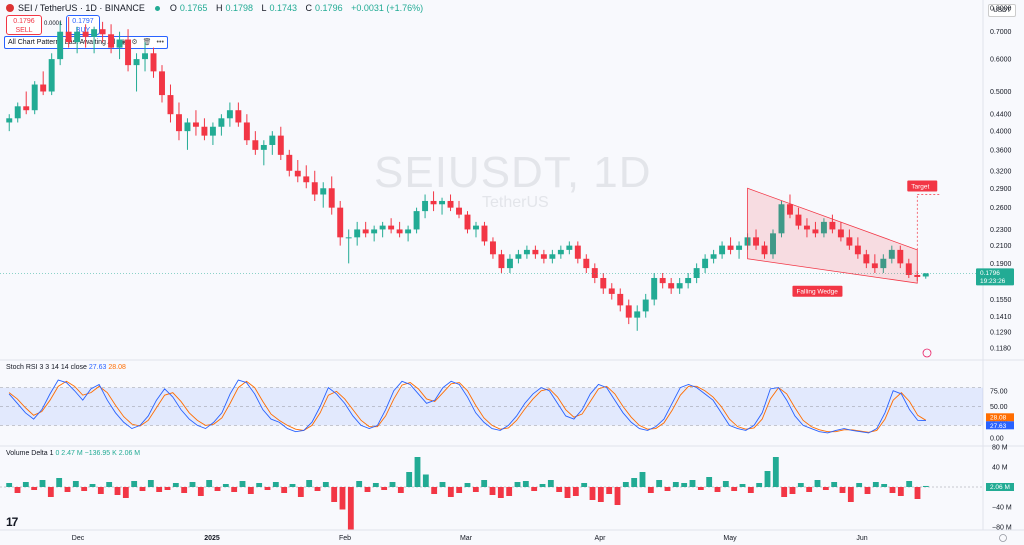 The width and height of the screenshot is (1024, 545). I want to click on currency-selector: USDT, so click(1002, 10).